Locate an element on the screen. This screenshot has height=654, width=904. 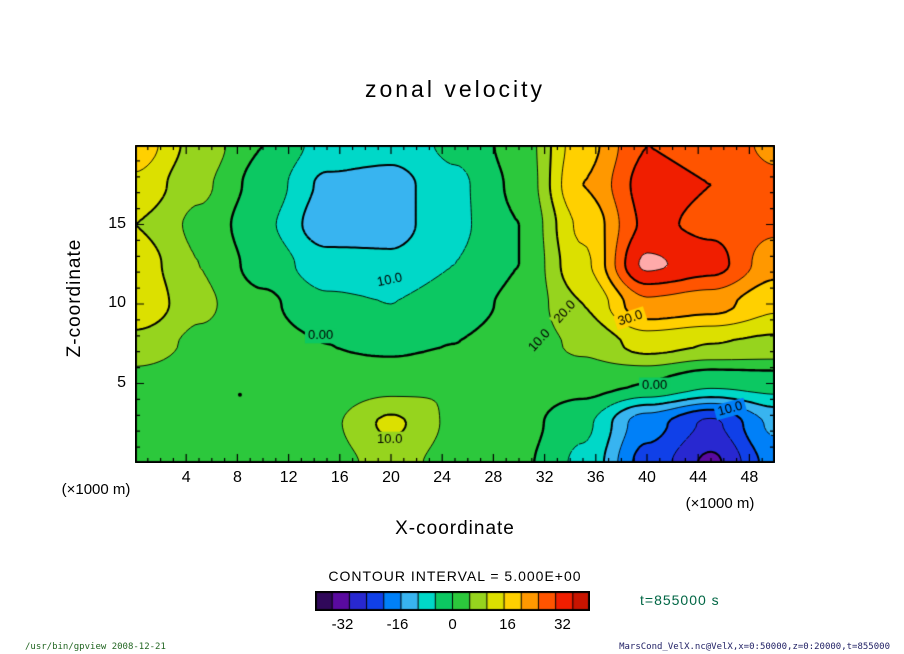
colorbar-tick-label: -16 is located at coordinates (397, 624).